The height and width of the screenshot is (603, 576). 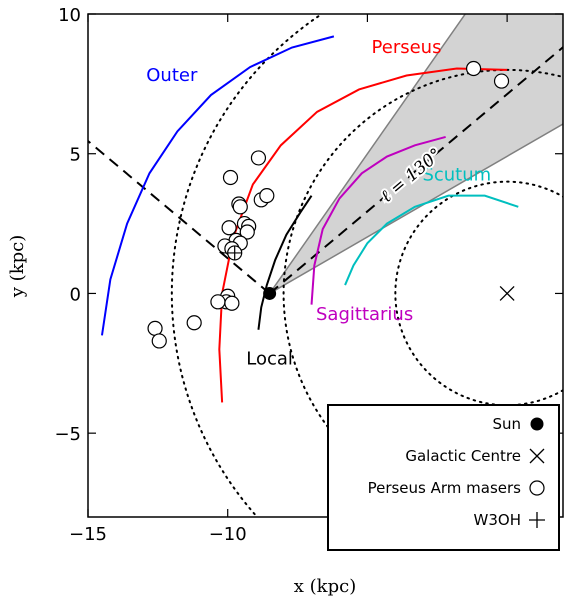 I want to click on x-axis-label: x (kpc), so click(x=325, y=586).